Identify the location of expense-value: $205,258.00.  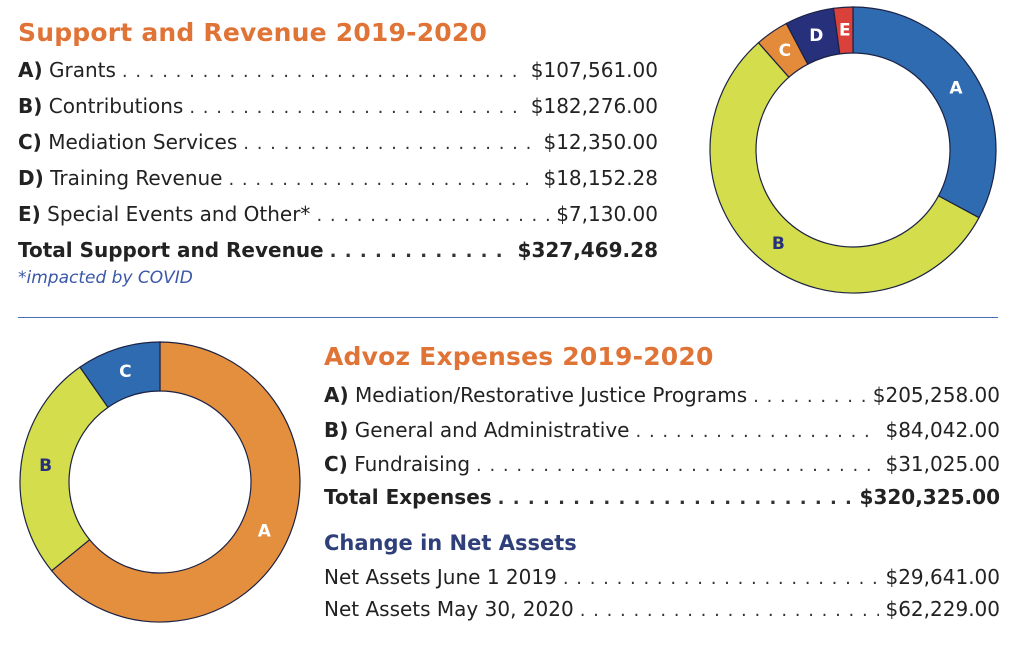
(936, 395).